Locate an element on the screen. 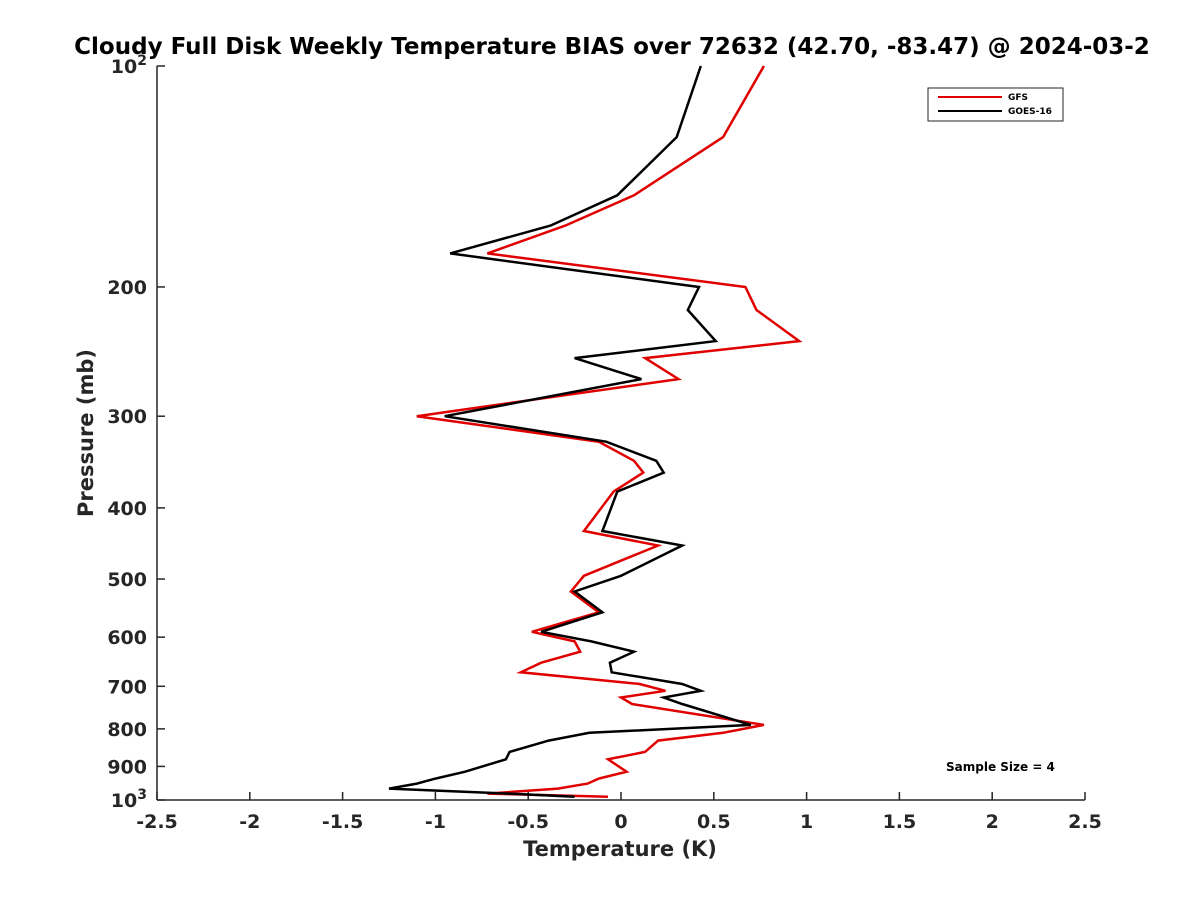 The height and width of the screenshot is (900, 1200). y-tick-label: 600 is located at coordinates (127, 638).